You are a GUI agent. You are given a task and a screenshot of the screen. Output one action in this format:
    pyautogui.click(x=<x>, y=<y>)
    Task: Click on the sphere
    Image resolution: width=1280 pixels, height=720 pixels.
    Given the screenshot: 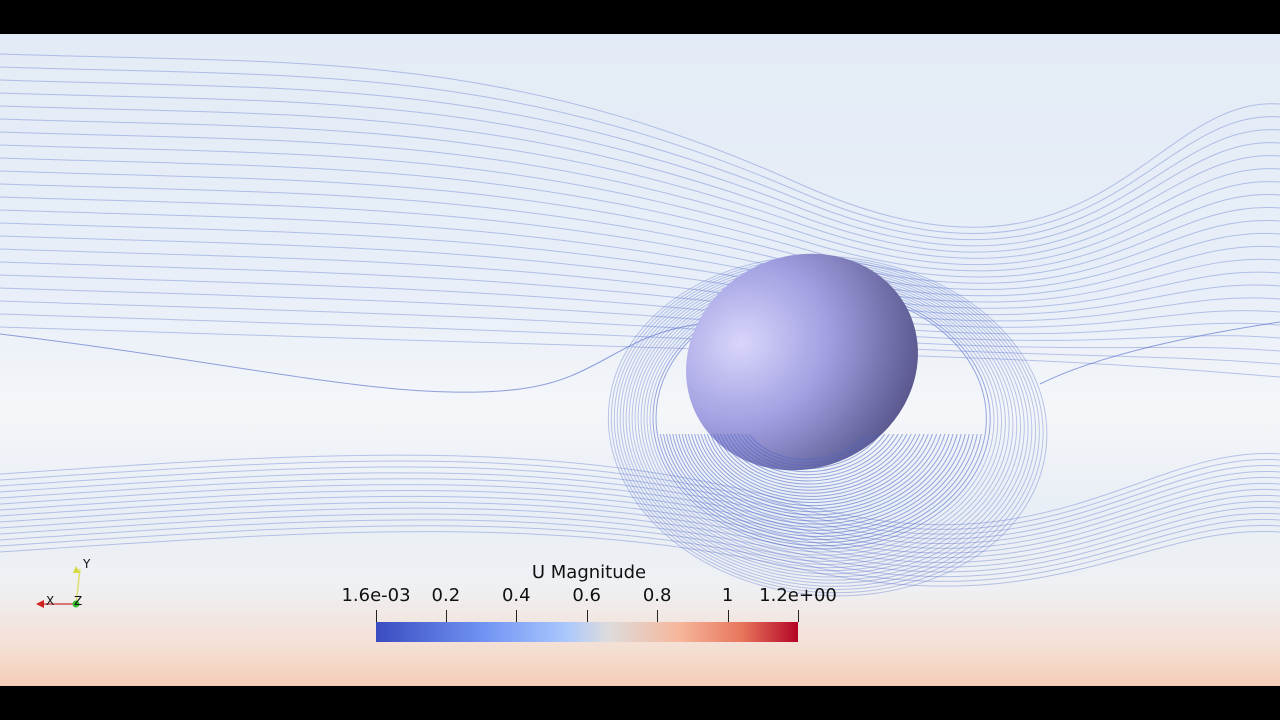 What is the action you would take?
    pyautogui.click(x=802, y=362)
    